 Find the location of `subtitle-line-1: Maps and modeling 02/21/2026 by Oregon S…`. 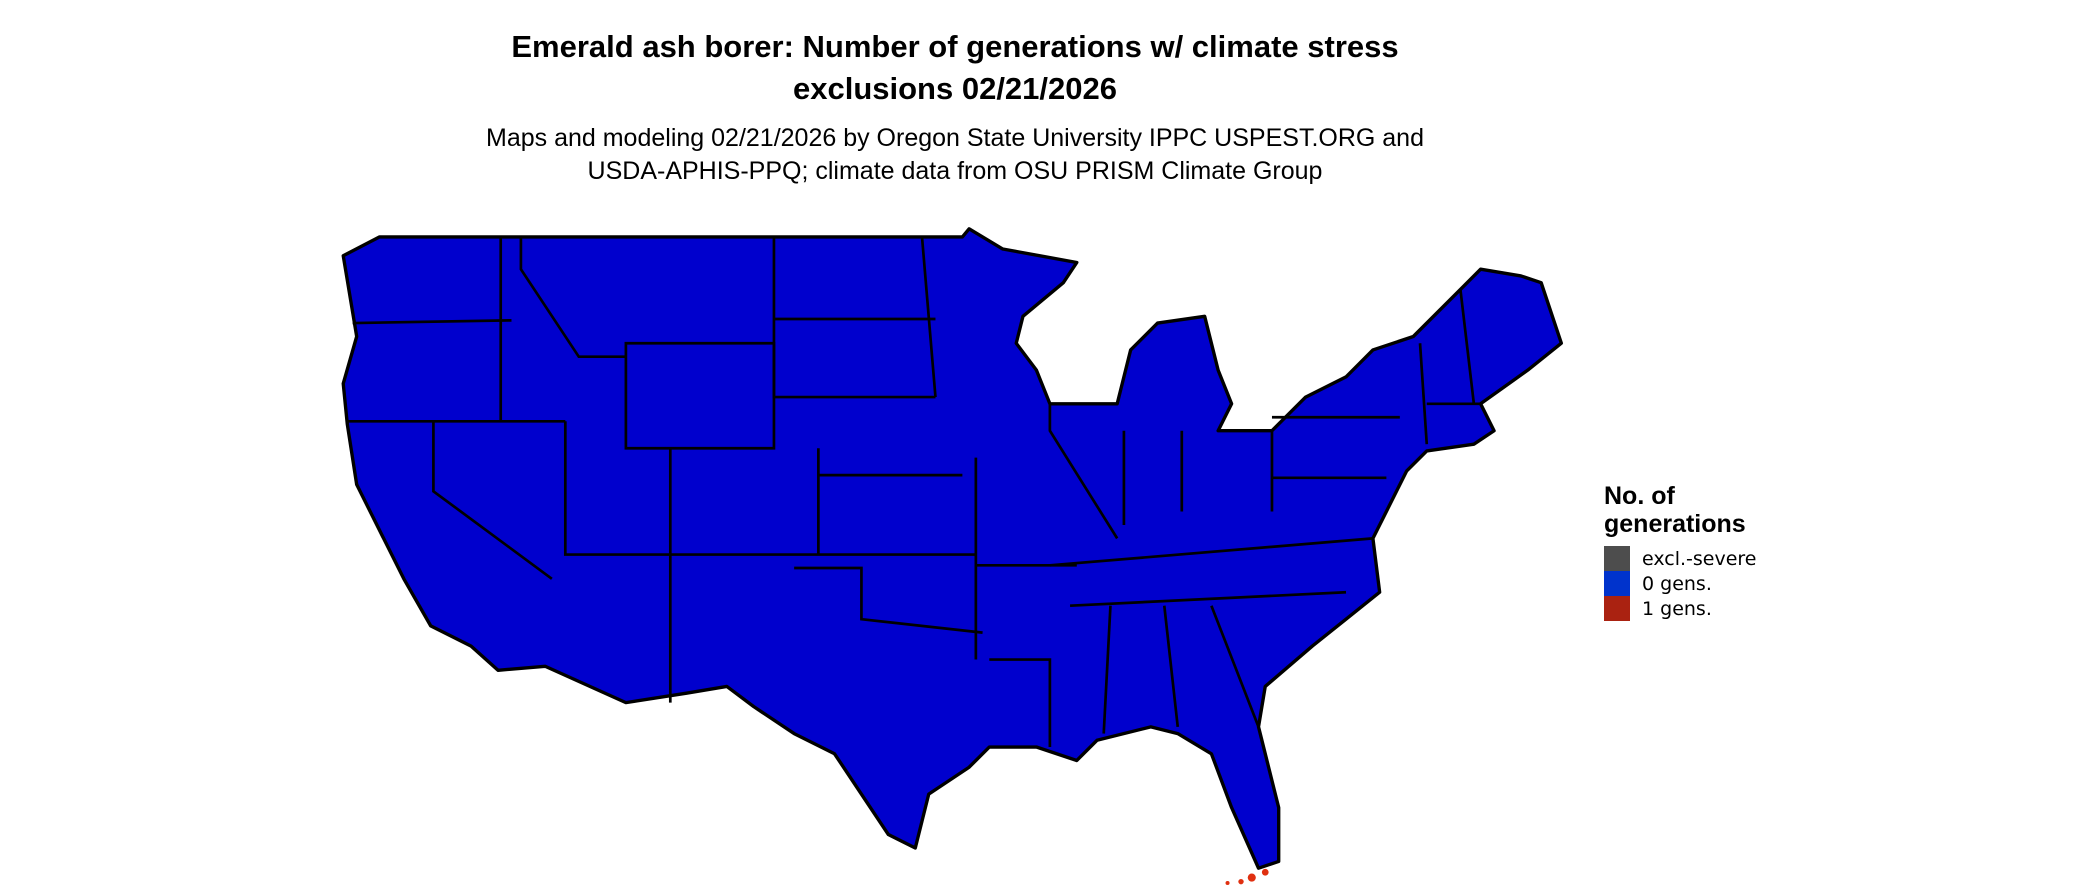

subtitle-line-1: Maps and modeling 02/21/2026 by Oregon S… is located at coordinates (955, 138).